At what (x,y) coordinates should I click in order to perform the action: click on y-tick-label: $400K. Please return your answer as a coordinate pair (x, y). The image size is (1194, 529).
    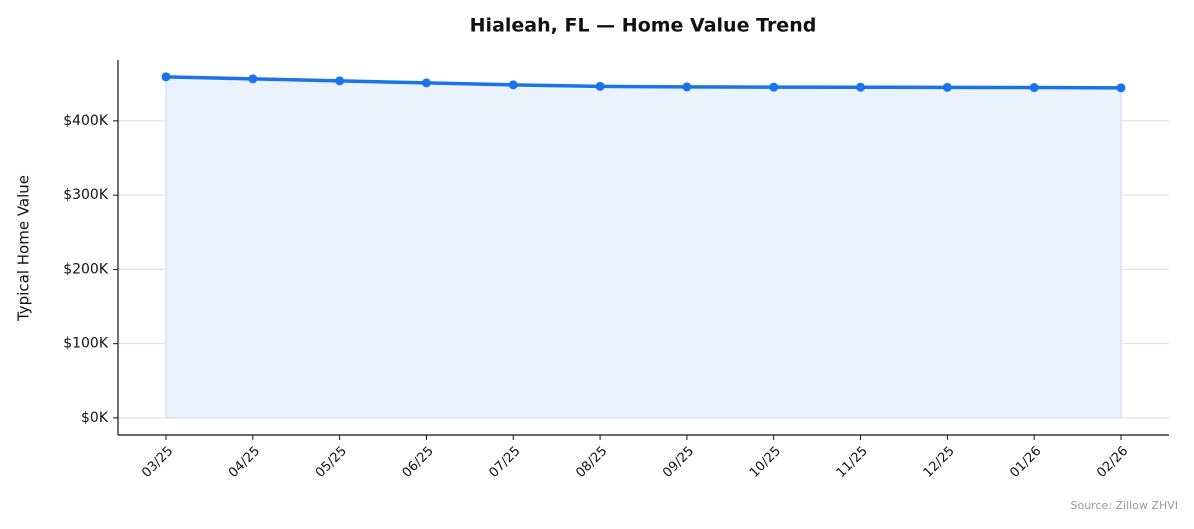
    Looking at the image, I should click on (86, 121).